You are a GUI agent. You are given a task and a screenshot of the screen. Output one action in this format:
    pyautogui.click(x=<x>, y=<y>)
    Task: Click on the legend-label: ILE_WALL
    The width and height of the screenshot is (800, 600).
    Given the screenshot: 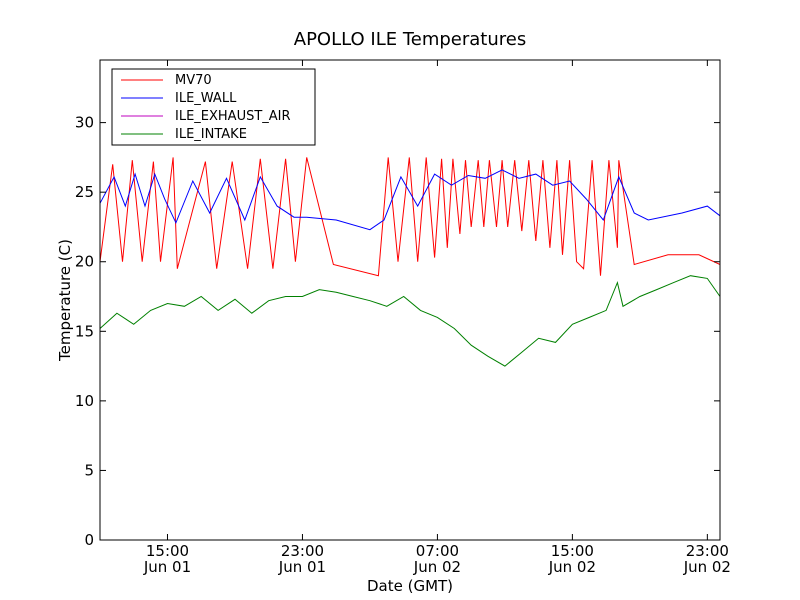 What is the action you would take?
    pyautogui.click(x=206, y=98)
    